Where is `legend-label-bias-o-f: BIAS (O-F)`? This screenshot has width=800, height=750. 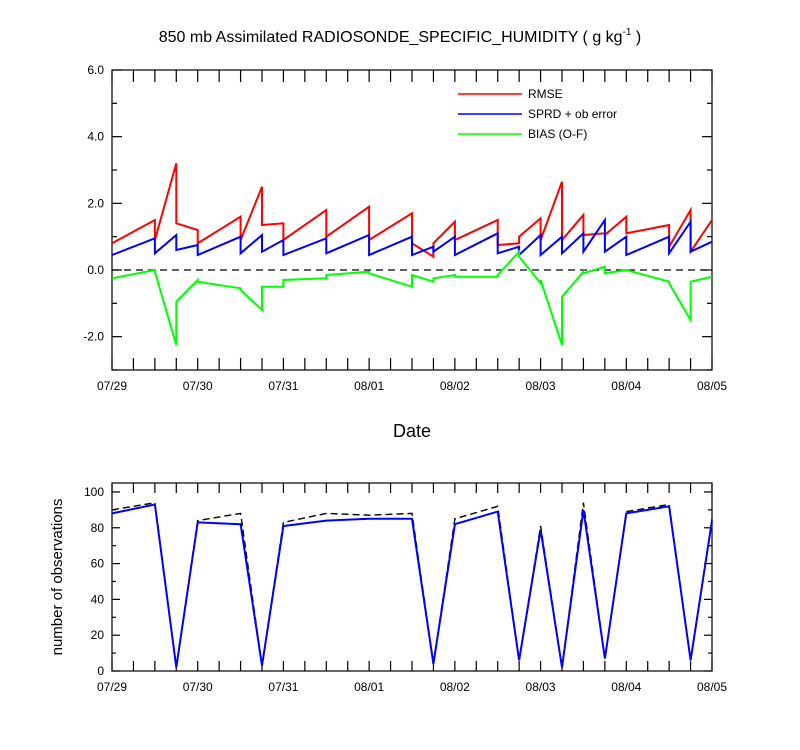
legend-label-bias-o-f: BIAS (O-F) is located at coordinates (557, 134).